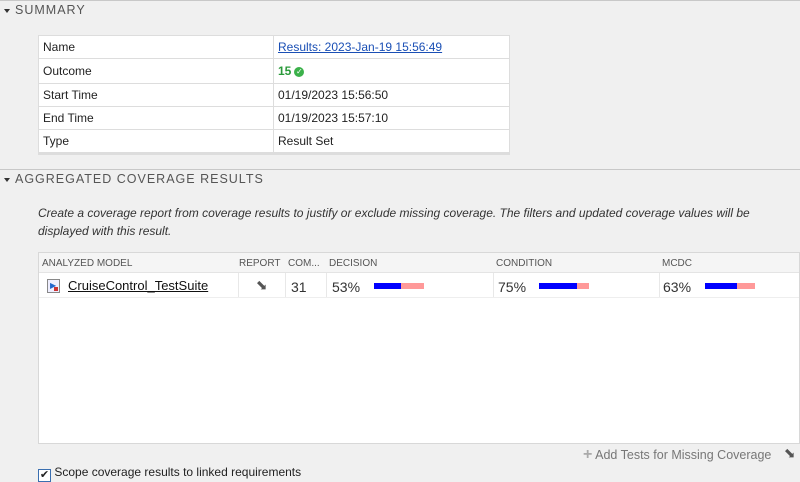  I want to click on result-name-link: Results: 2023-Jan-19 15:56:49, so click(360, 47).